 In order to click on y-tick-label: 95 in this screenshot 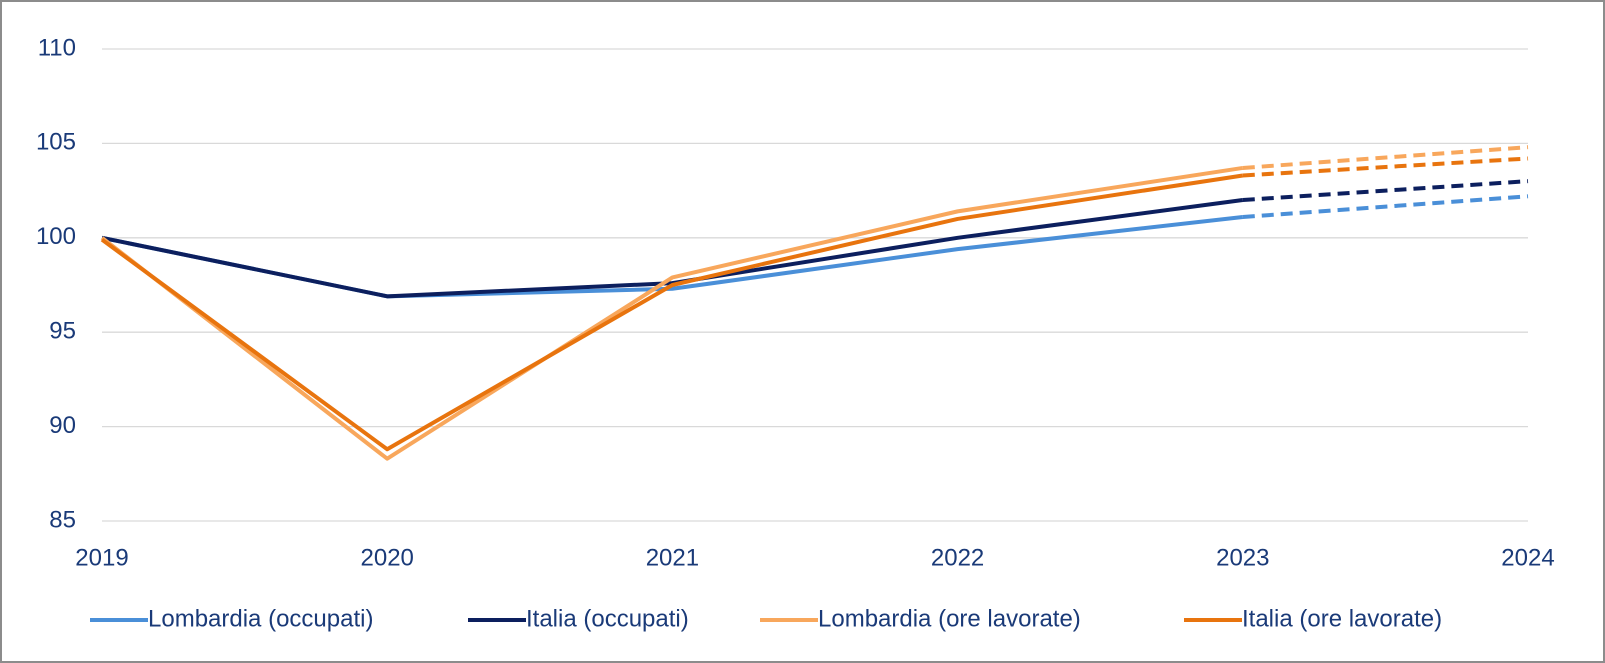, I will do `click(62, 331)`.